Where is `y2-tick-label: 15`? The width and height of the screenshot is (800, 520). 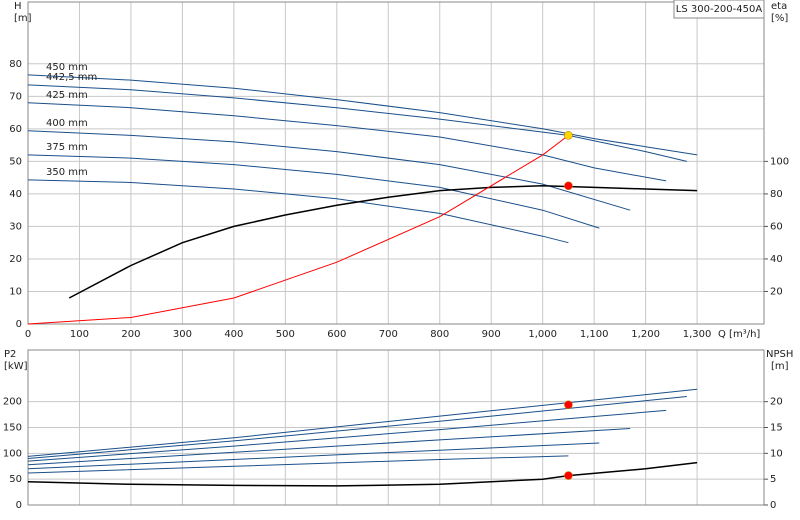 y2-tick-label: 15 is located at coordinates (776, 428).